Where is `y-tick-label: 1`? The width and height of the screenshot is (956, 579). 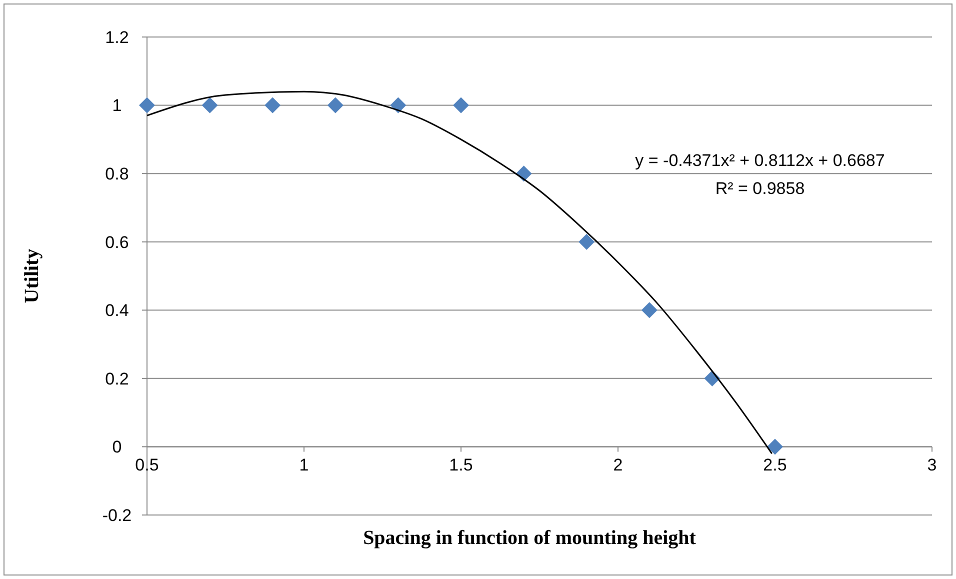
y-tick-label: 1 is located at coordinates (117, 106).